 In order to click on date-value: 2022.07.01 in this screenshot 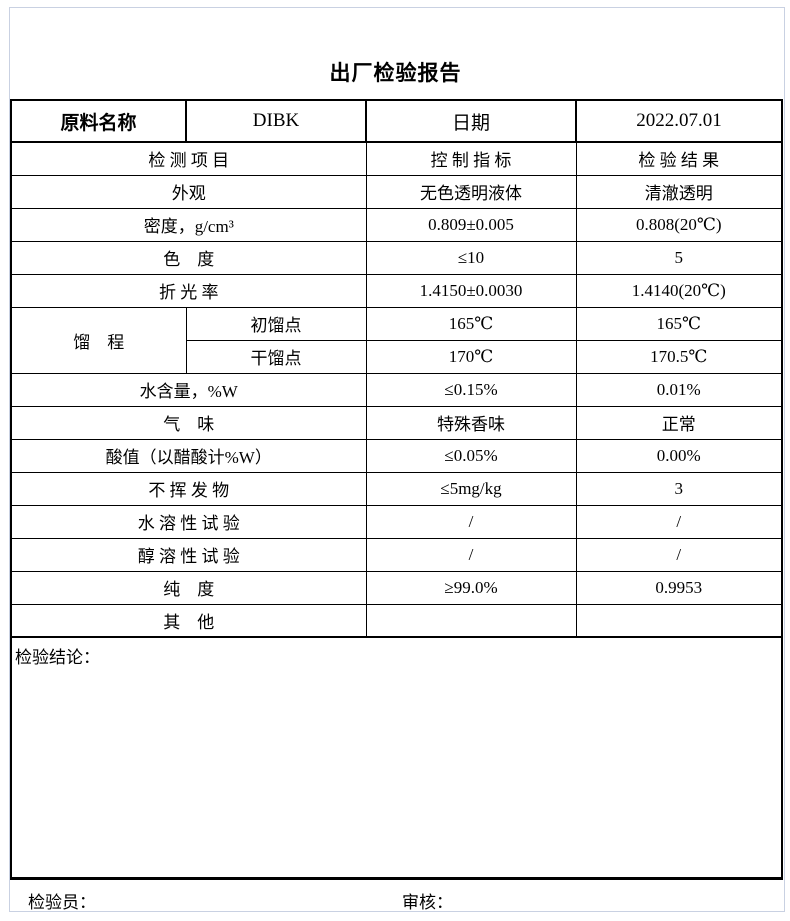, I will do `click(679, 121)`.